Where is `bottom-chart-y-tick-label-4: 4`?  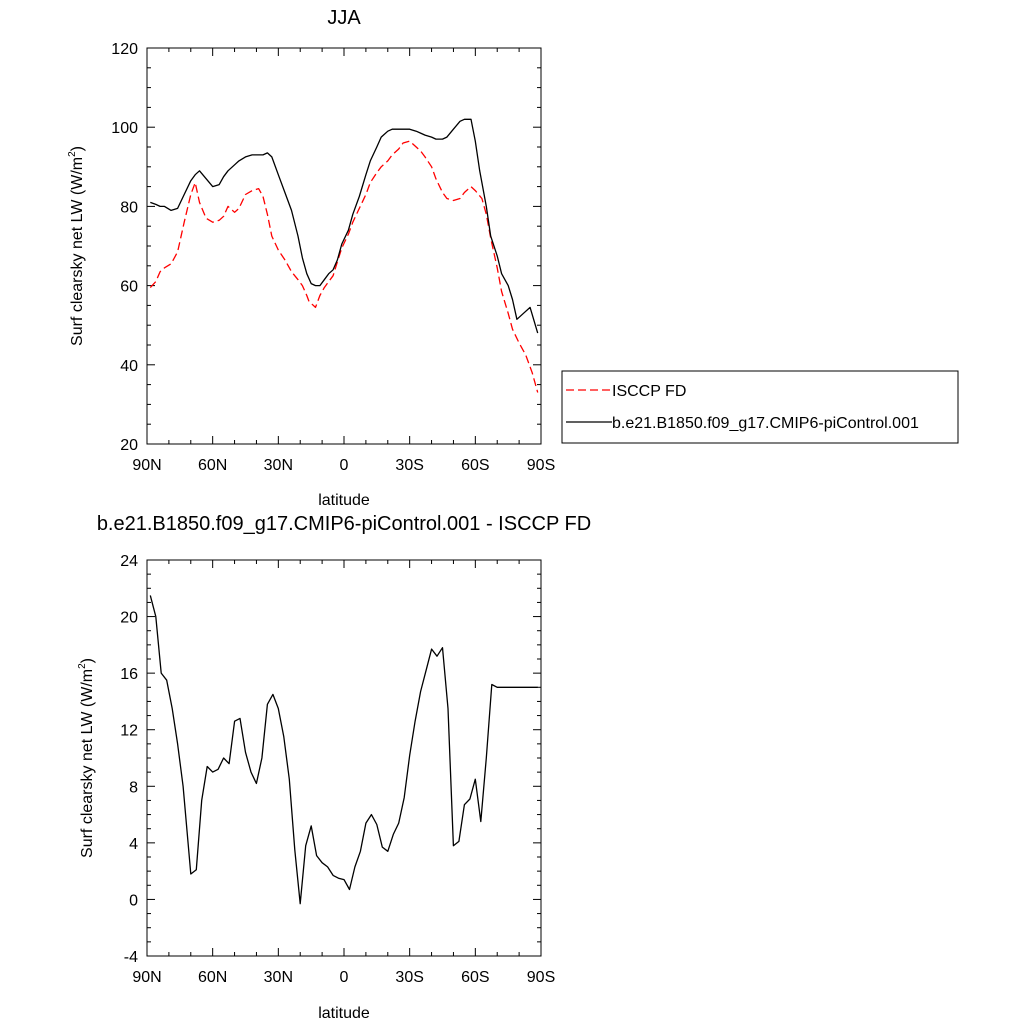 bottom-chart-y-tick-label-4: 4 is located at coordinates (133, 844).